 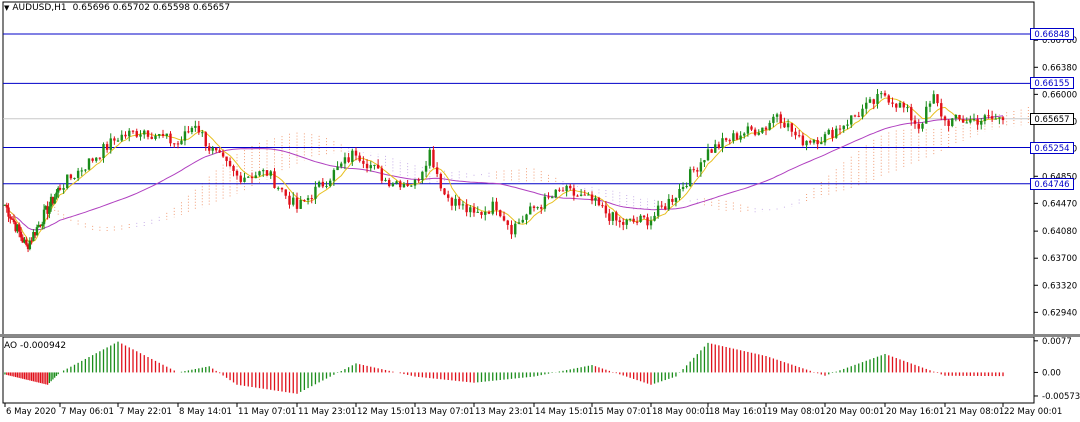 I want to click on y-tick-label: 0.63700, so click(x=1059, y=259).